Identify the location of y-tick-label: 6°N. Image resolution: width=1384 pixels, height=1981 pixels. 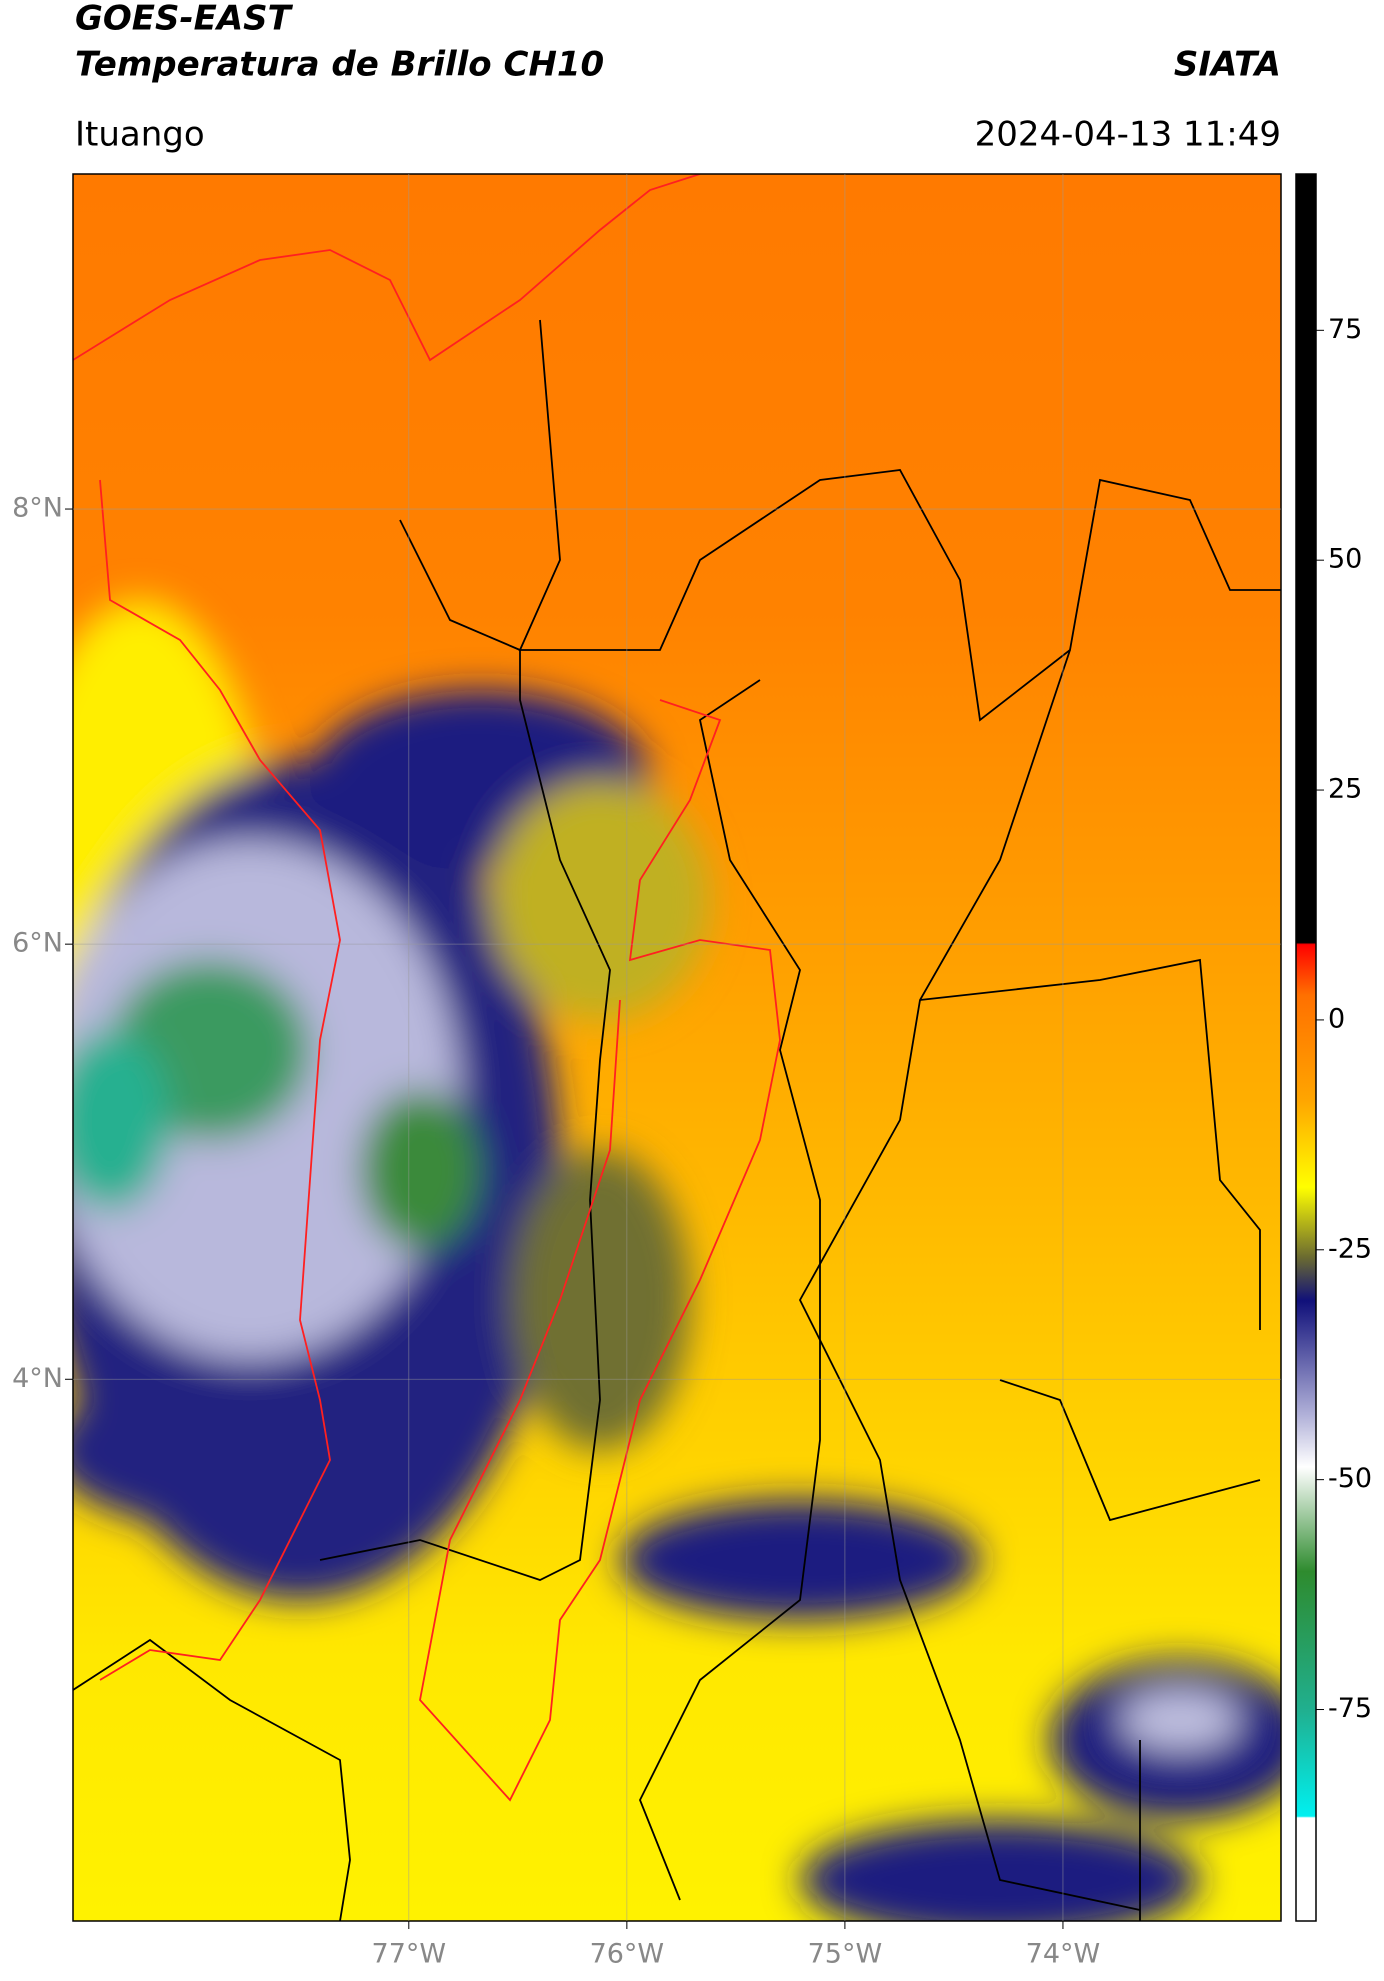
(37, 943).